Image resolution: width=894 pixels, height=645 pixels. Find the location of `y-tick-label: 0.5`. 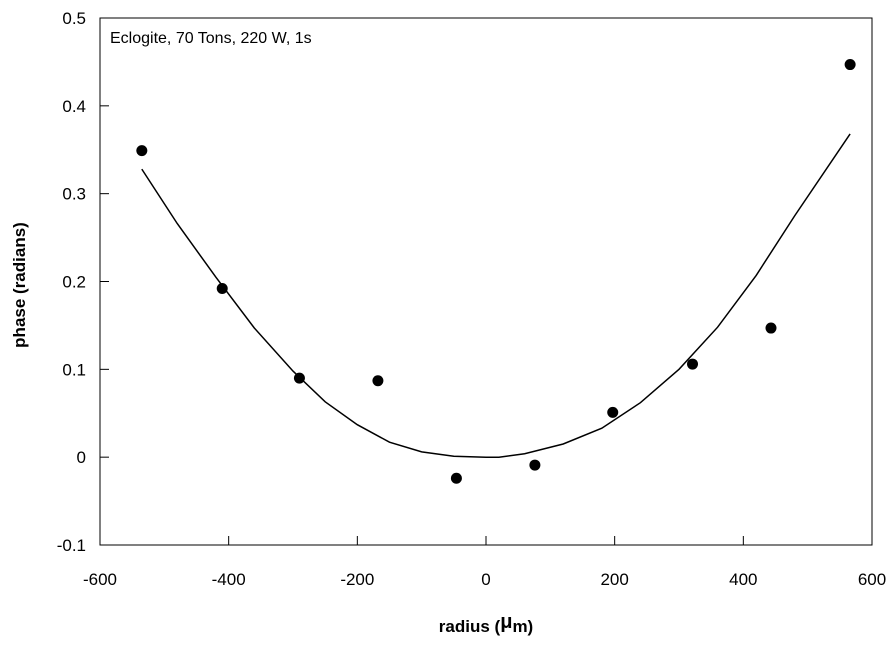

y-tick-label: 0.5 is located at coordinates (74, 18).